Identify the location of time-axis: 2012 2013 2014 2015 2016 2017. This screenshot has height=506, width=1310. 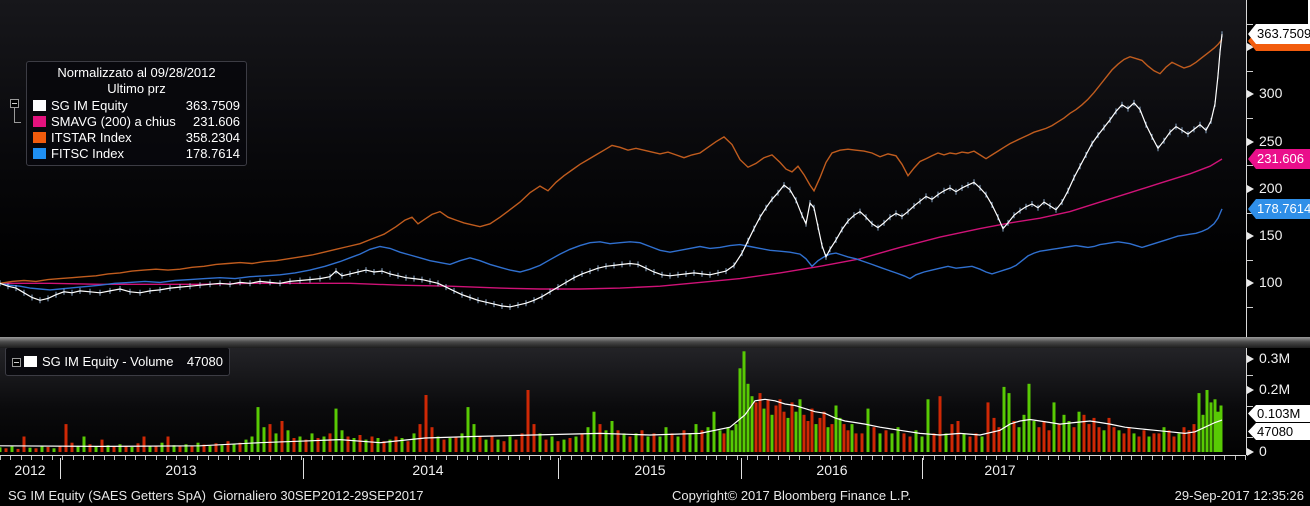
(655, 470).